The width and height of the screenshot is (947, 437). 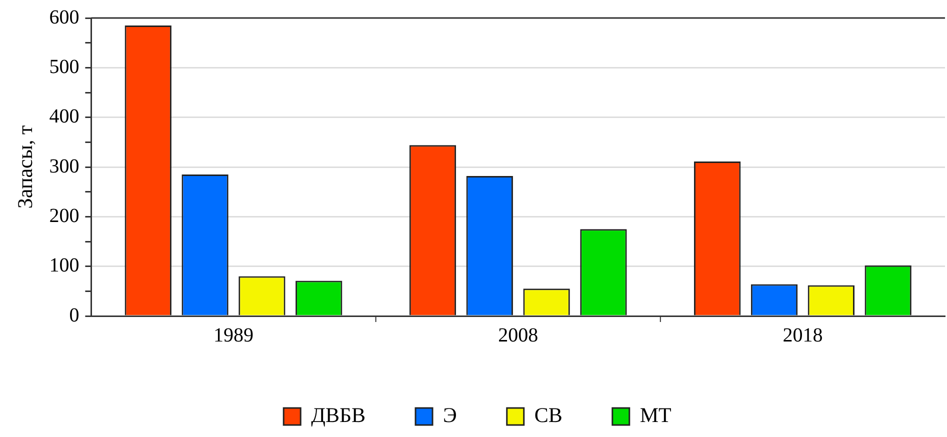 What do you see at coordinates (656, 415) in the screenshot?
I see `legend-label: МТ` at bounding box center [656, 415].